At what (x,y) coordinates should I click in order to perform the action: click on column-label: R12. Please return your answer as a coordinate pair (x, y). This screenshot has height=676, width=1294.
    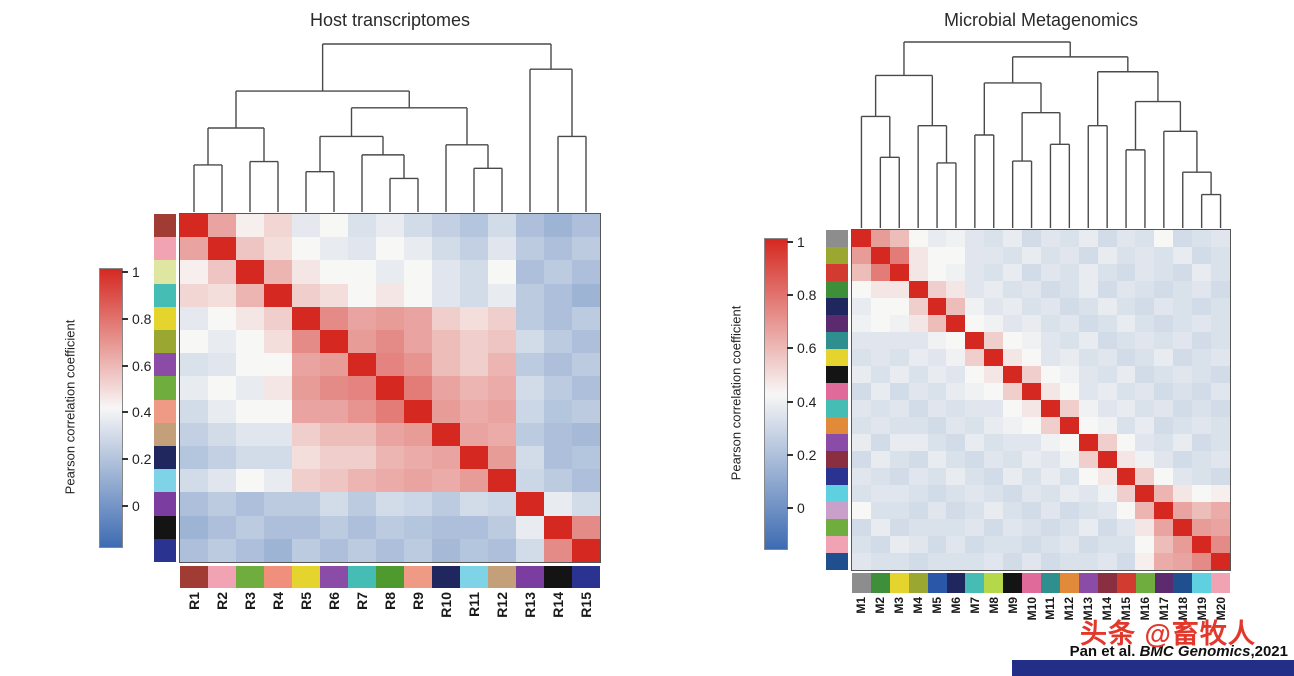
    Looking at the image, I should click on (502, 605).